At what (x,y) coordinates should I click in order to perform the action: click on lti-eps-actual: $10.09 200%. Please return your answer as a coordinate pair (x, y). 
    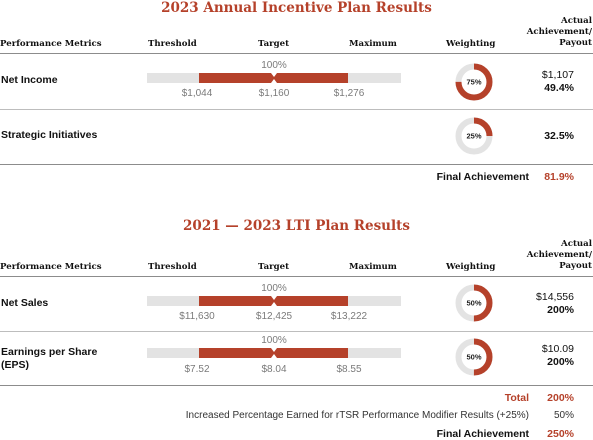
    Looking at the image, I should click on (558, 356).